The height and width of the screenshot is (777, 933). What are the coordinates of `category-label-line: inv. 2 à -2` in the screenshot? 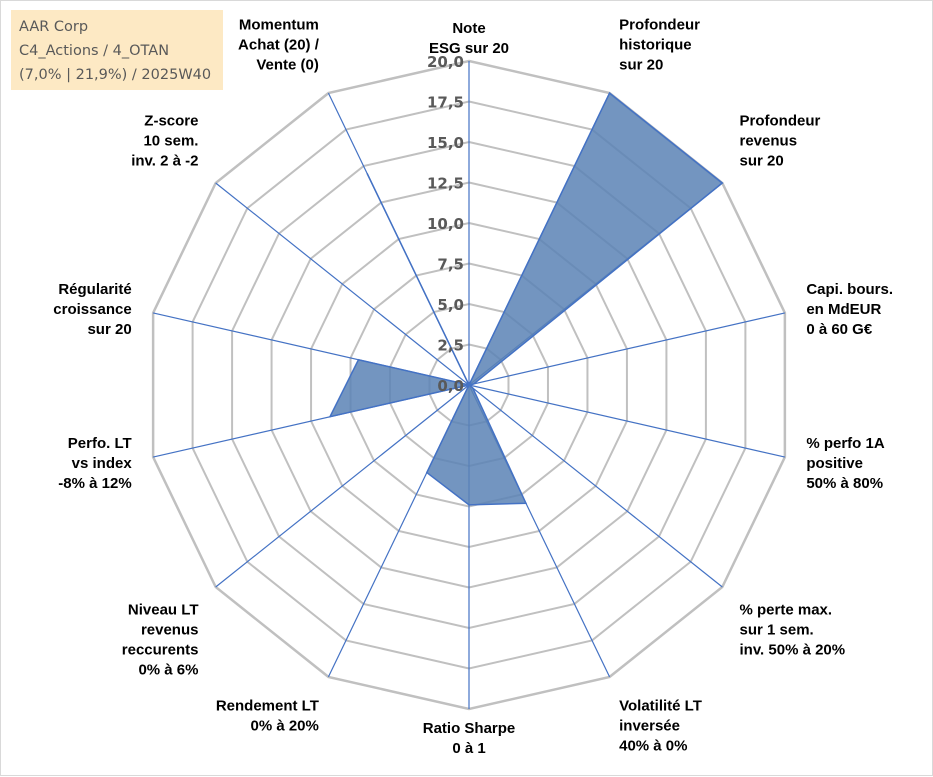 It's located at (164, 160).